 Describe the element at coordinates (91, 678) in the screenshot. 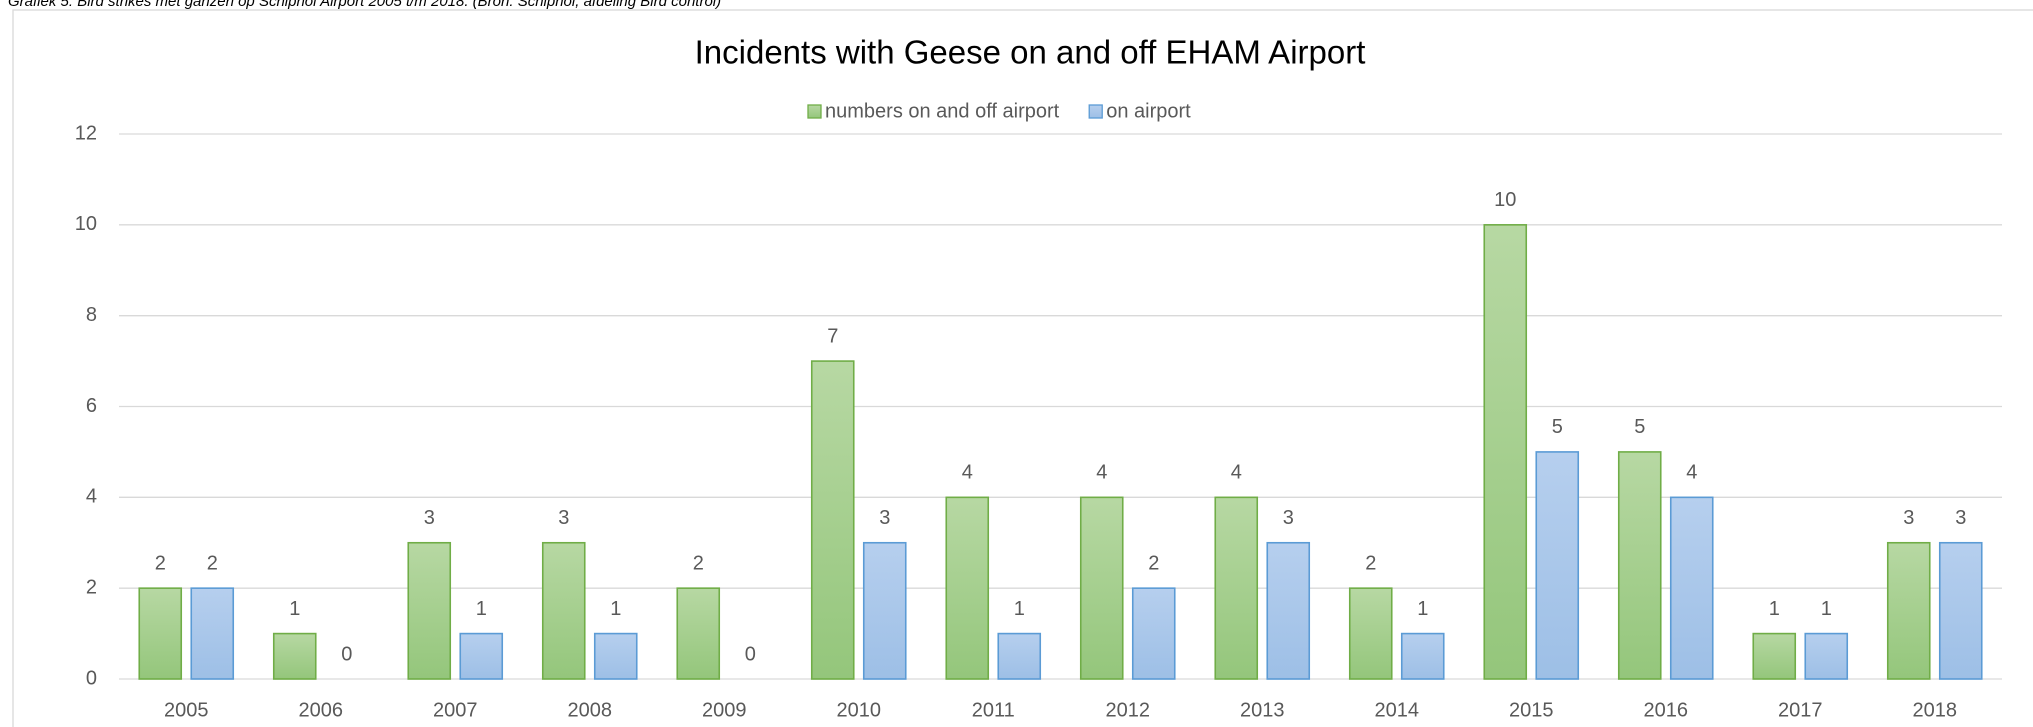

I see `y-tick-label: 0` at that location.